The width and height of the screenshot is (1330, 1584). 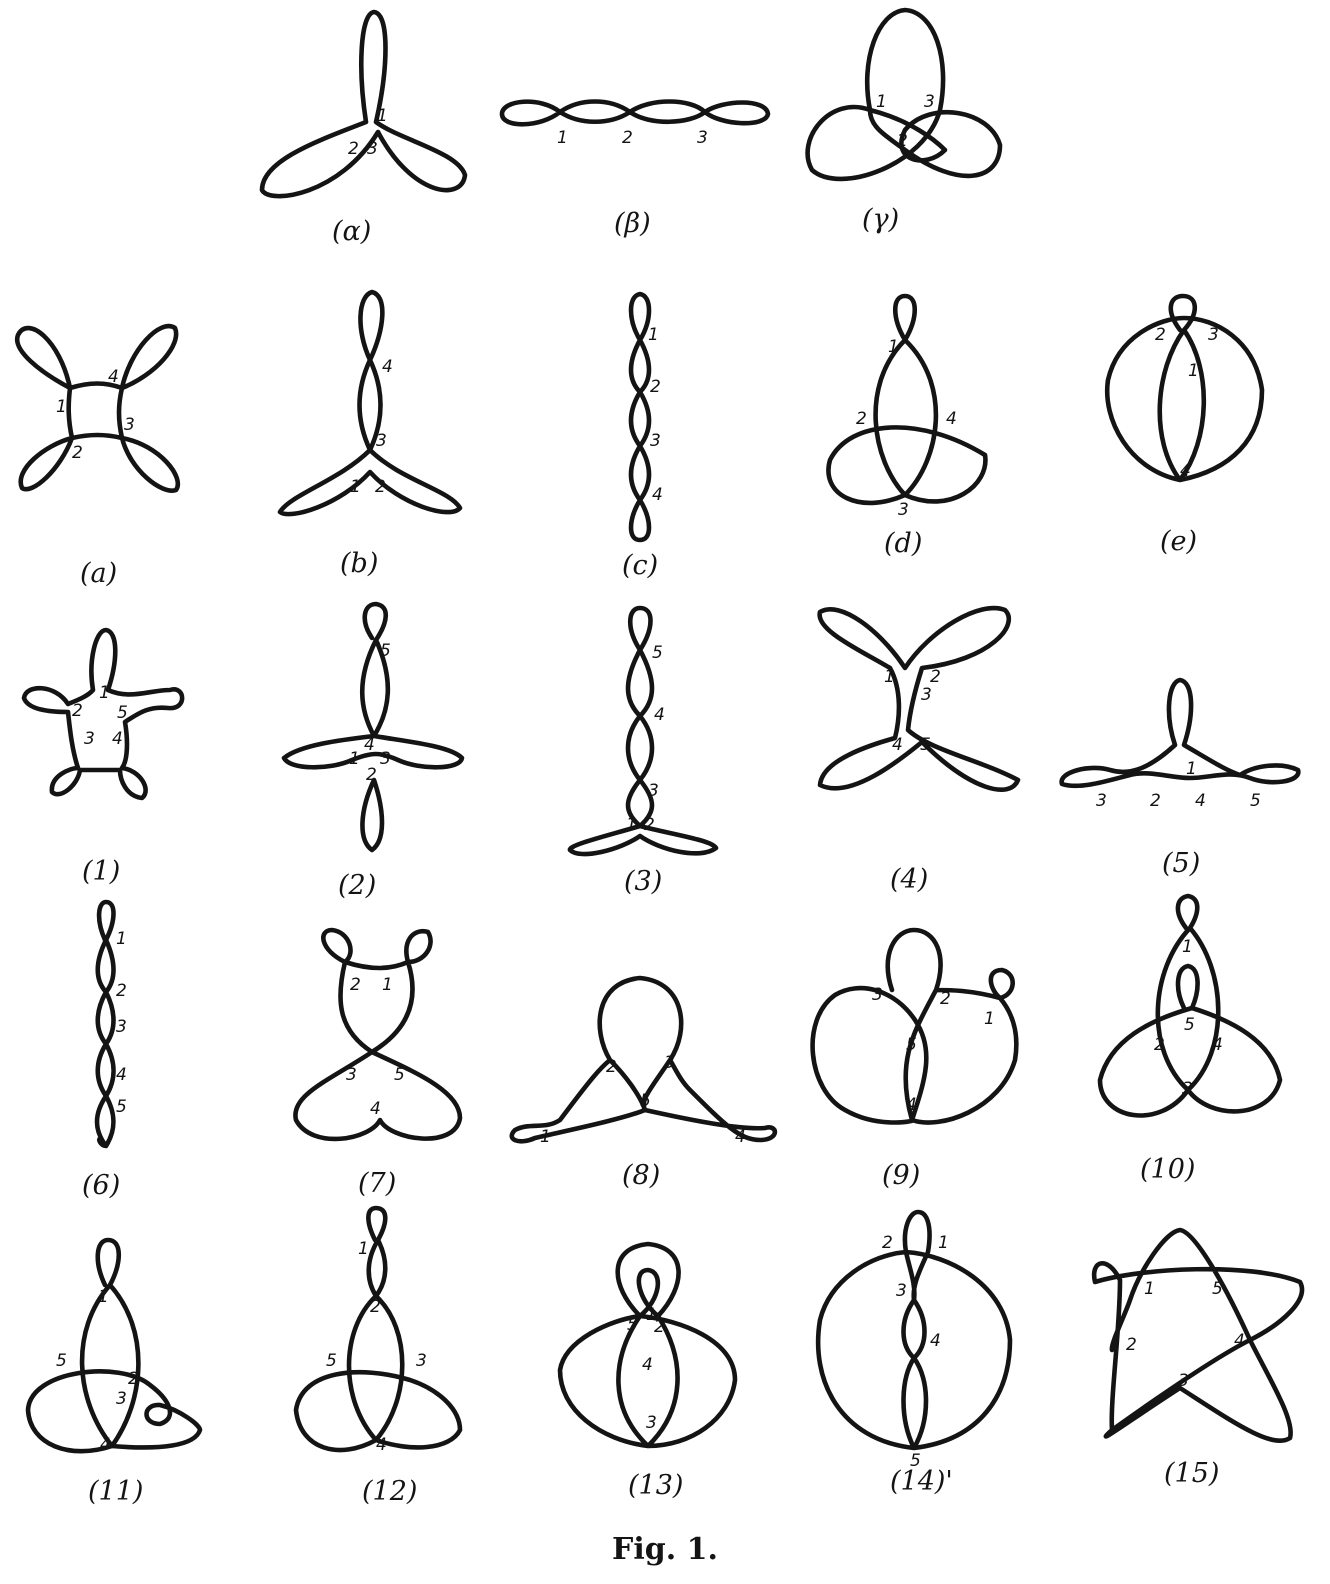 I want to click on diagram-7: 2 1 3 5 4 (7), so click(x=378, y=1063).